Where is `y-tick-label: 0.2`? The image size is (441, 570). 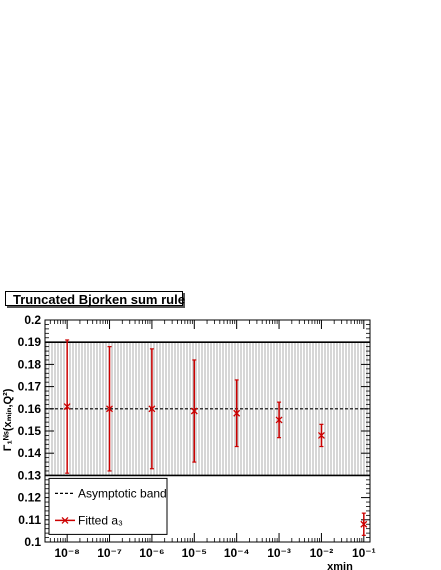 y-tick-label: 0.2 is located at coordinates (32, 320).